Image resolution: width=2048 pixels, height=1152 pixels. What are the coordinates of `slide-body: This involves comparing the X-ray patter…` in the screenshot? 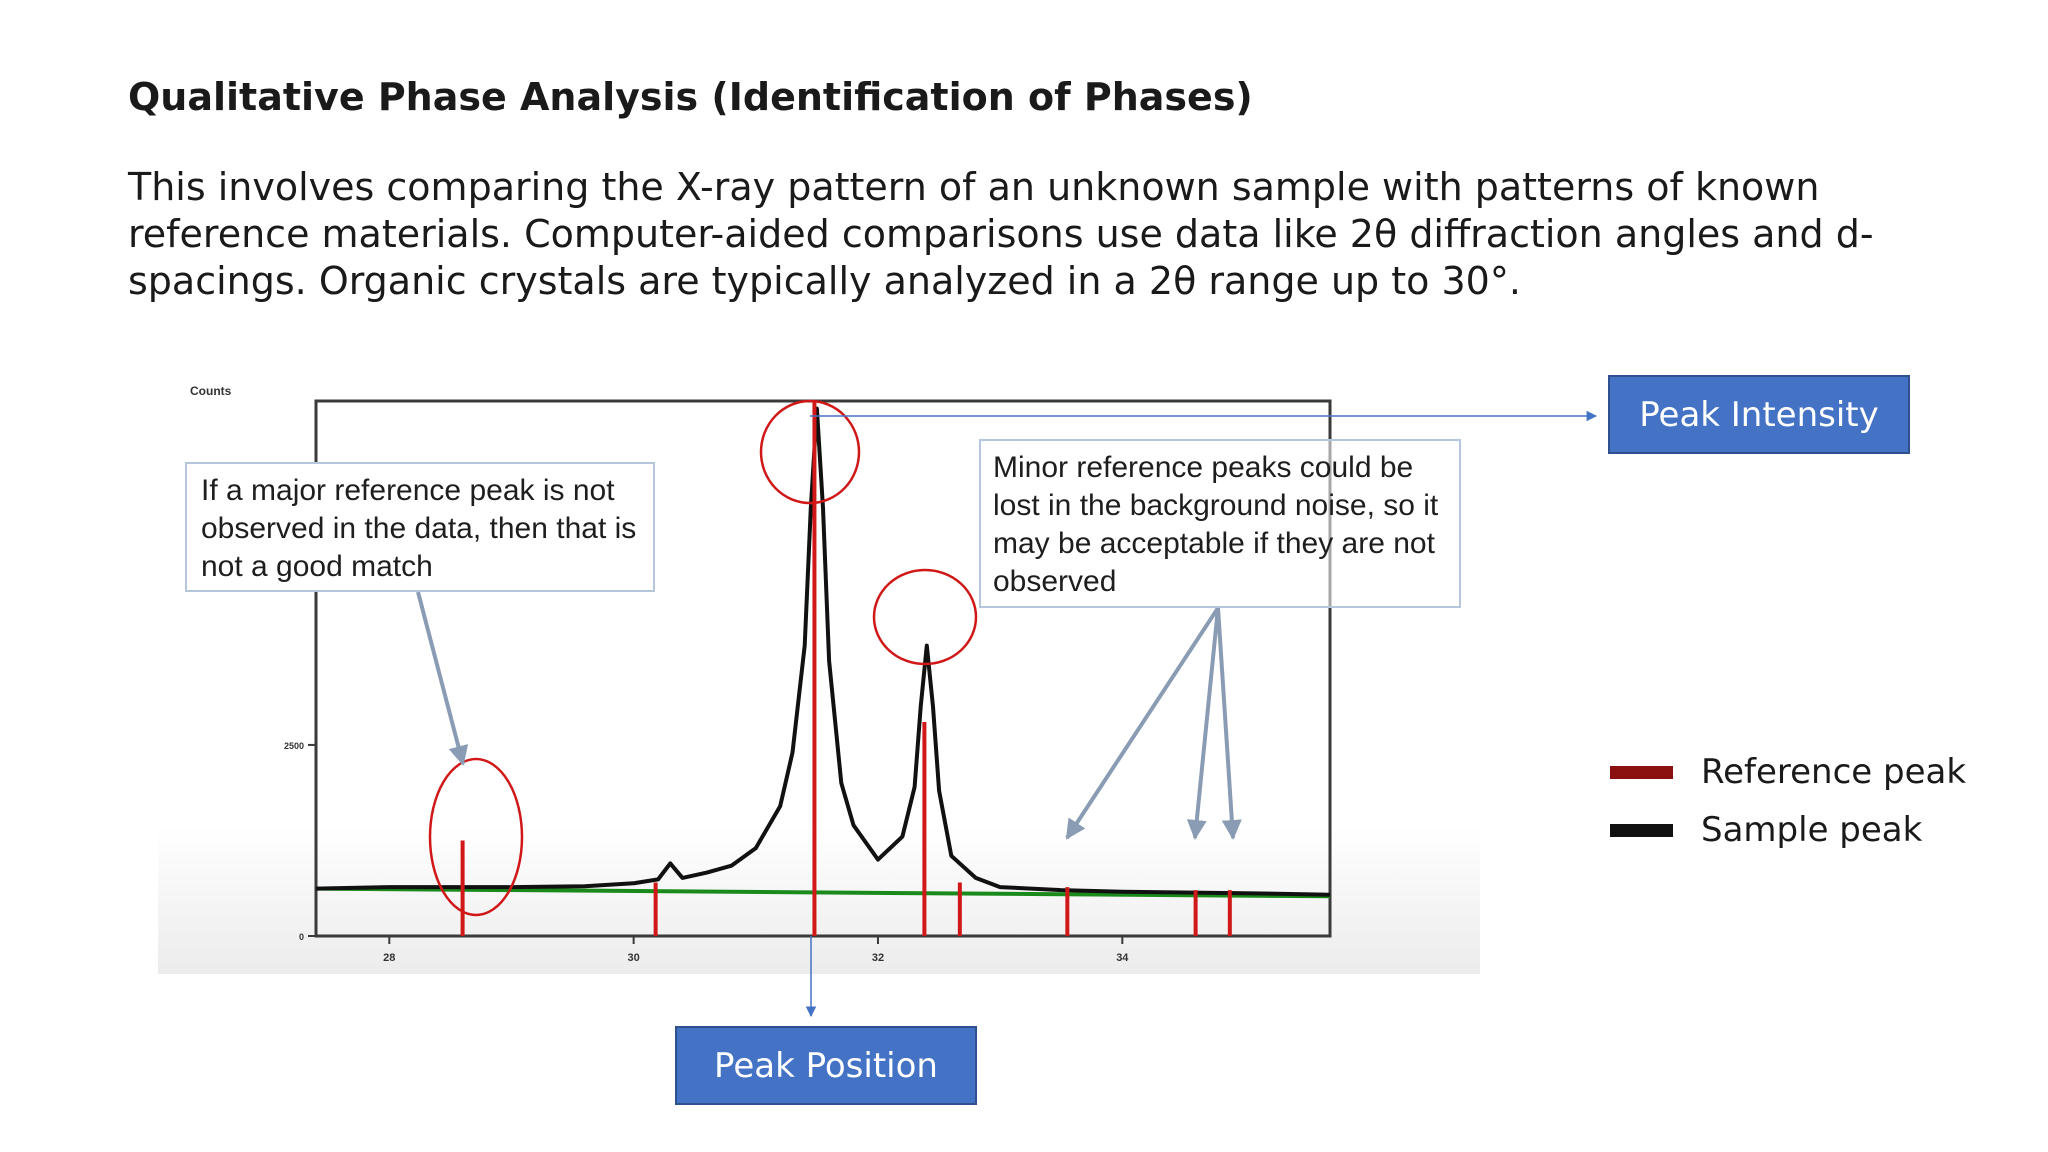 It's located at (1068, 234).